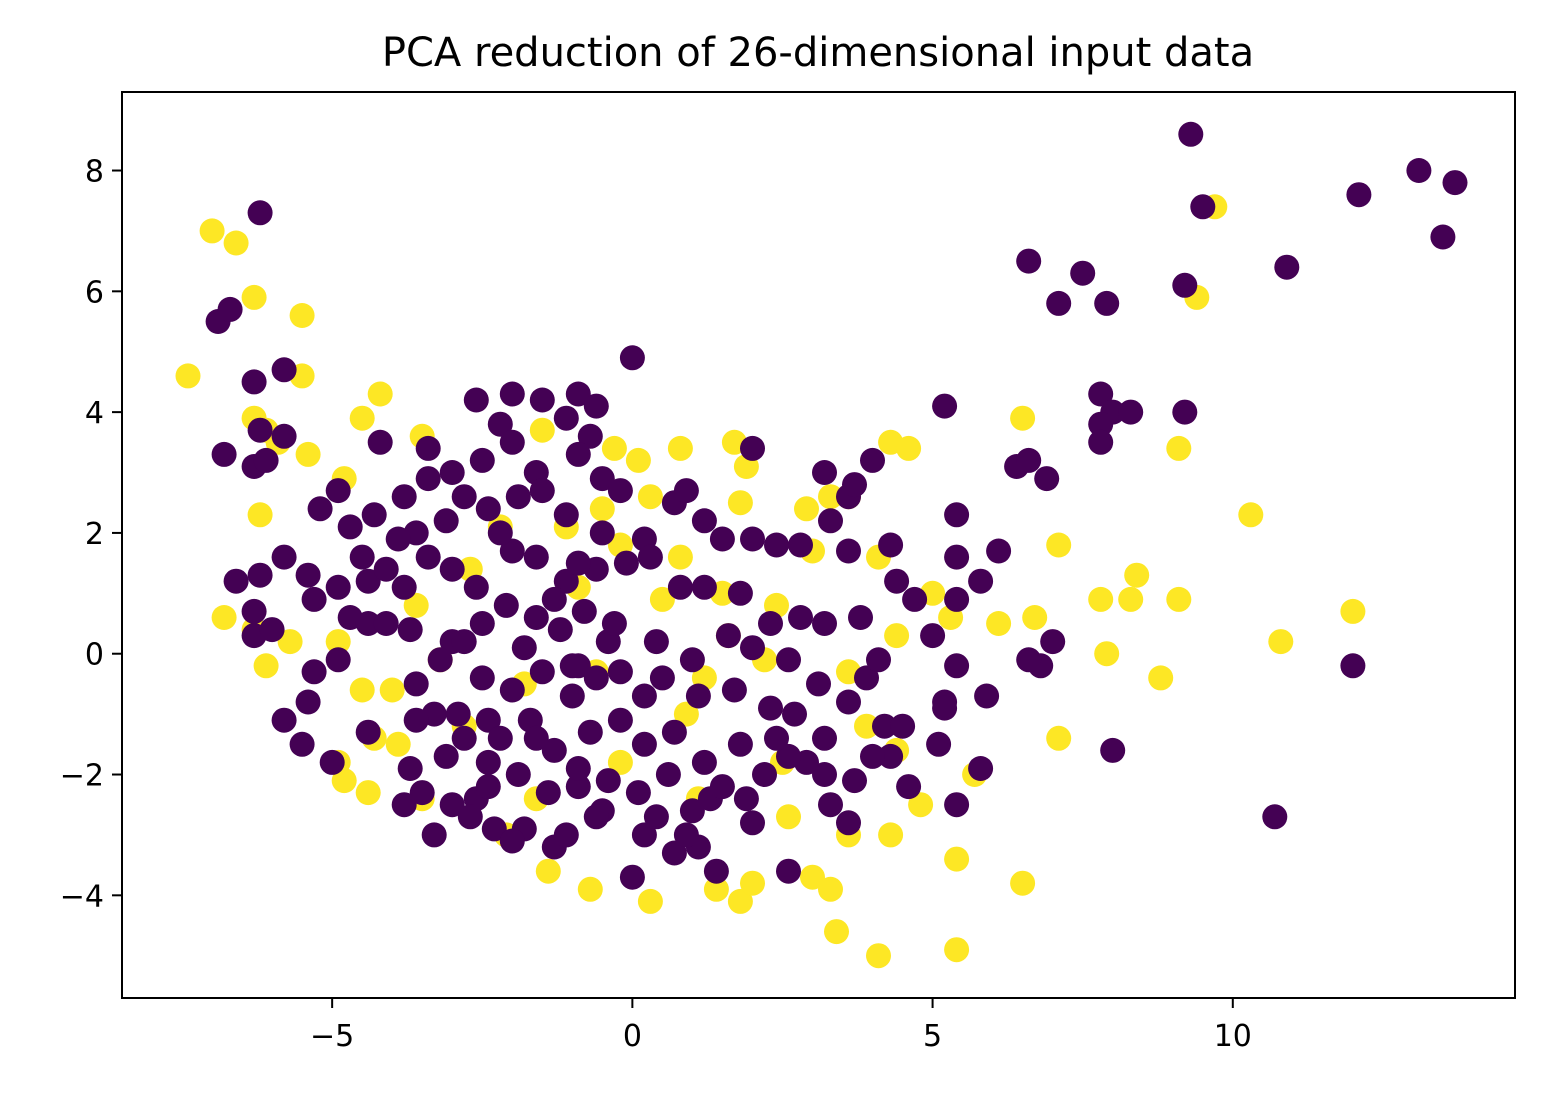  I want to click on x-axis: −5 0 5 10, so click(781, 1026).